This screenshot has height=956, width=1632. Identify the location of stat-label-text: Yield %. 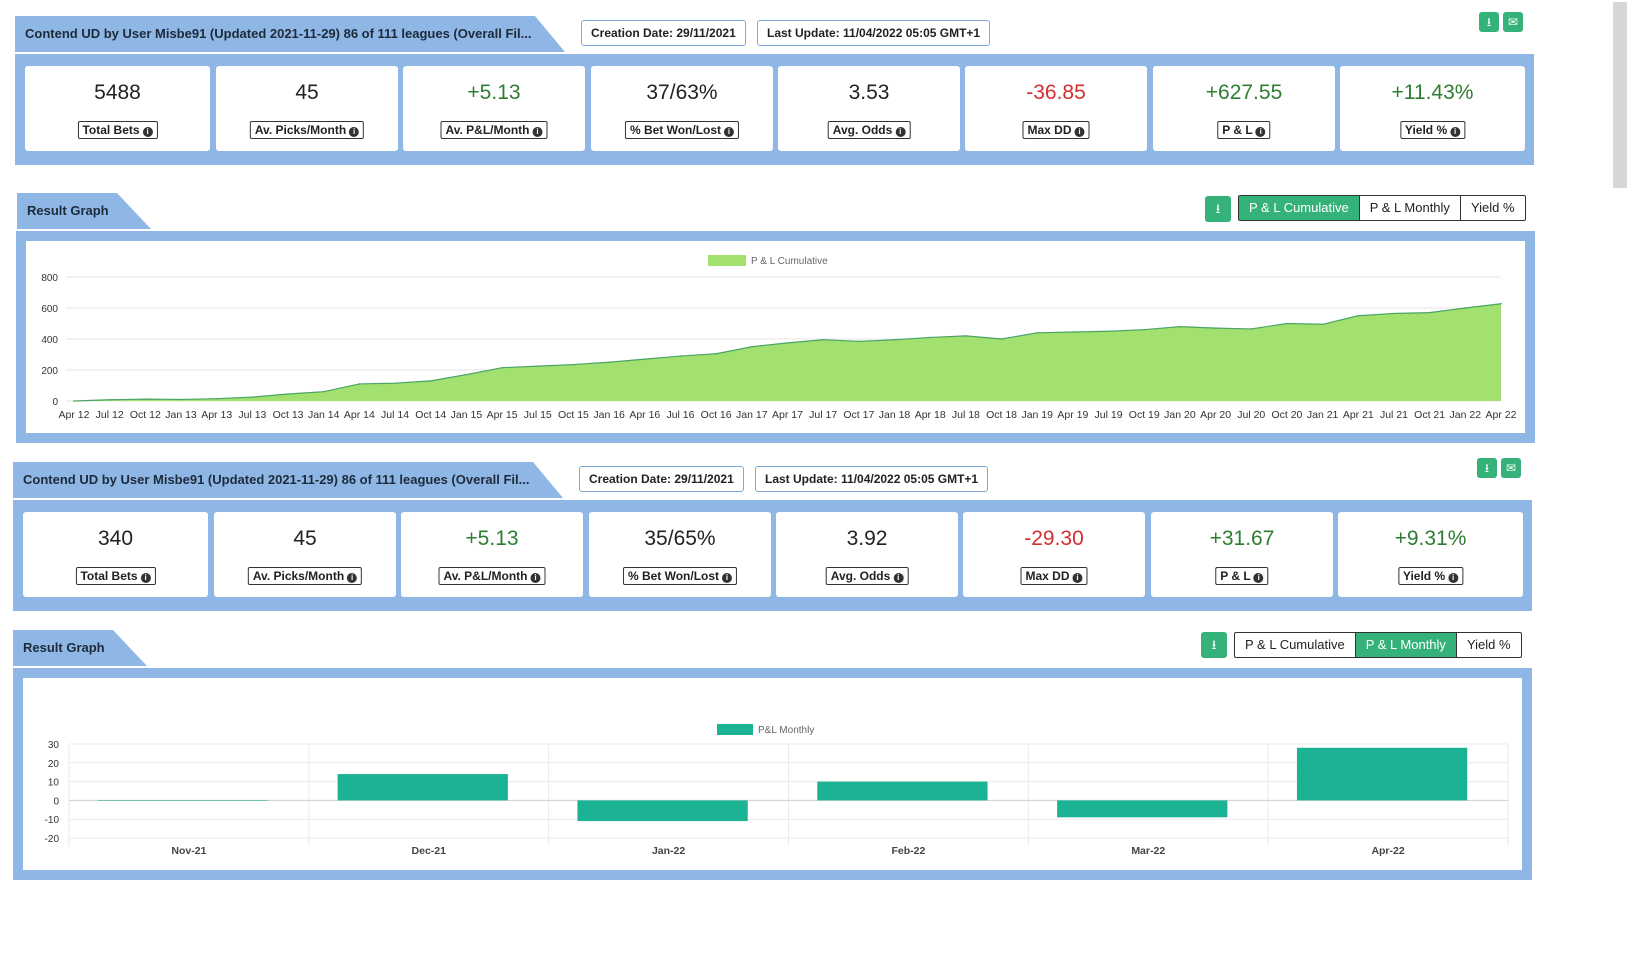
(1424, 576).